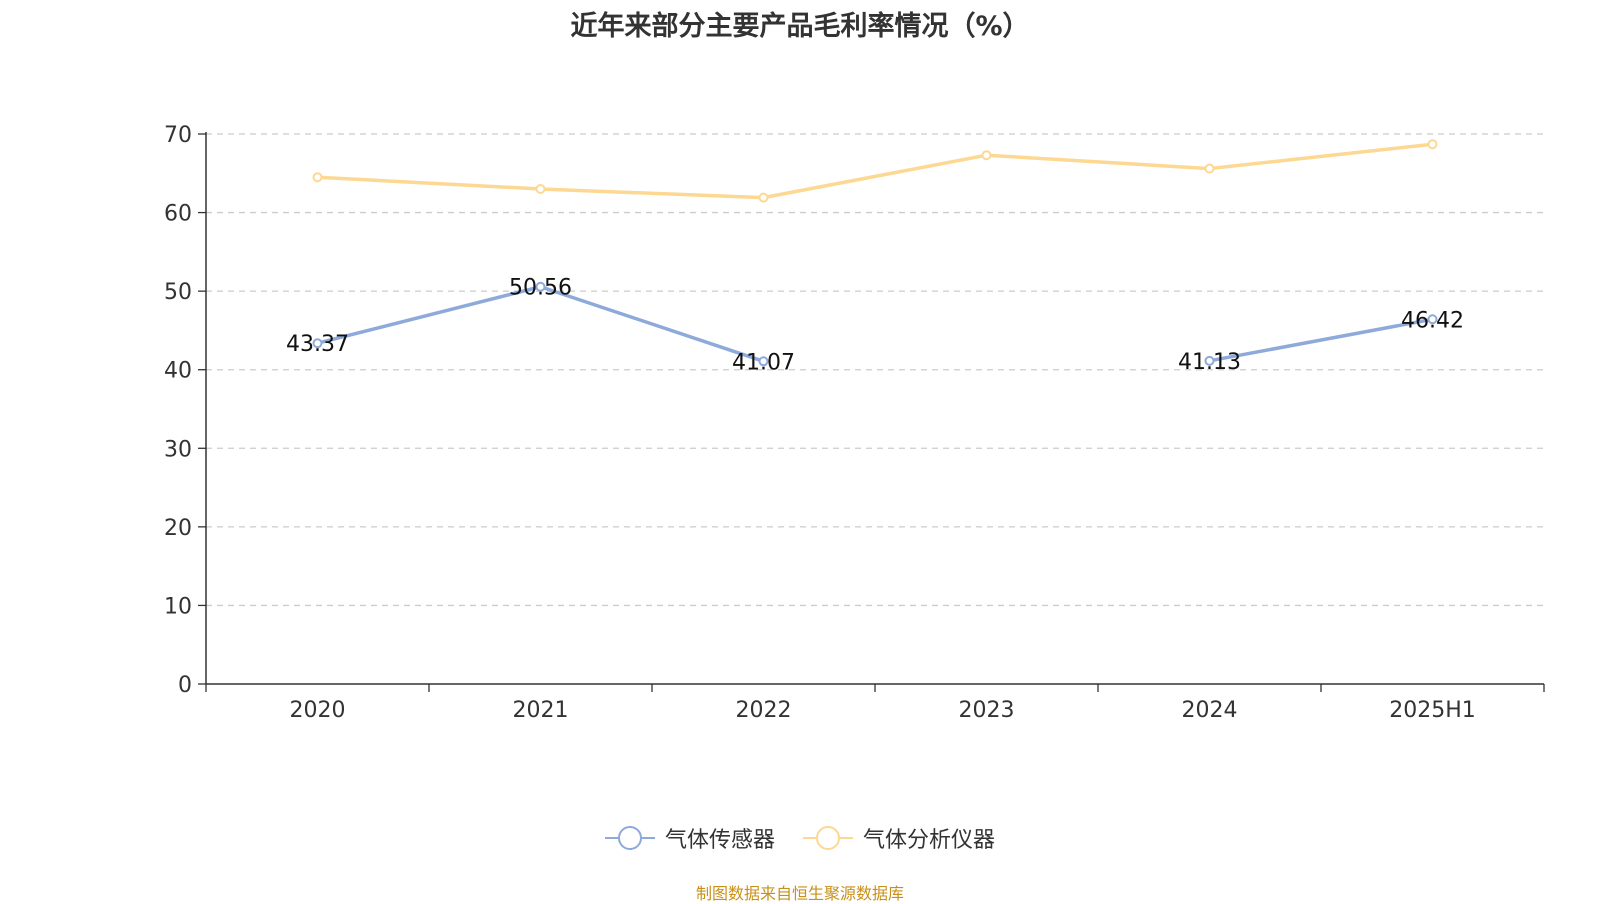  I want to click on legend-item-gas-analyzer: 气体分析仪器, so click(899, 838).